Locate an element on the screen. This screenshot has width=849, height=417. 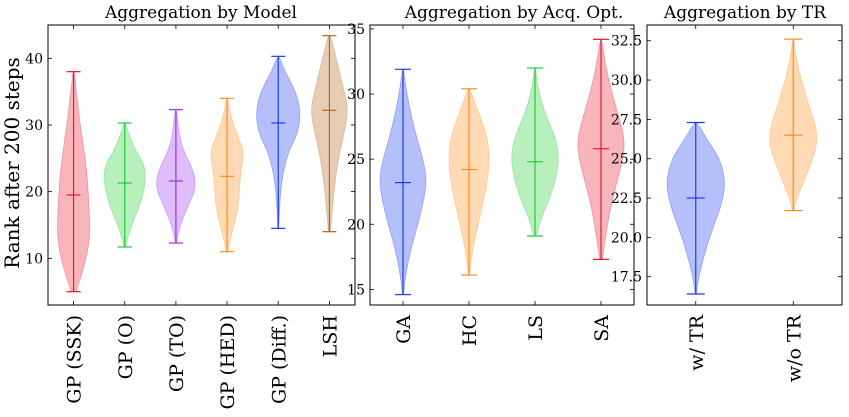
violin-gp-o is located at coordinates (124, 185).